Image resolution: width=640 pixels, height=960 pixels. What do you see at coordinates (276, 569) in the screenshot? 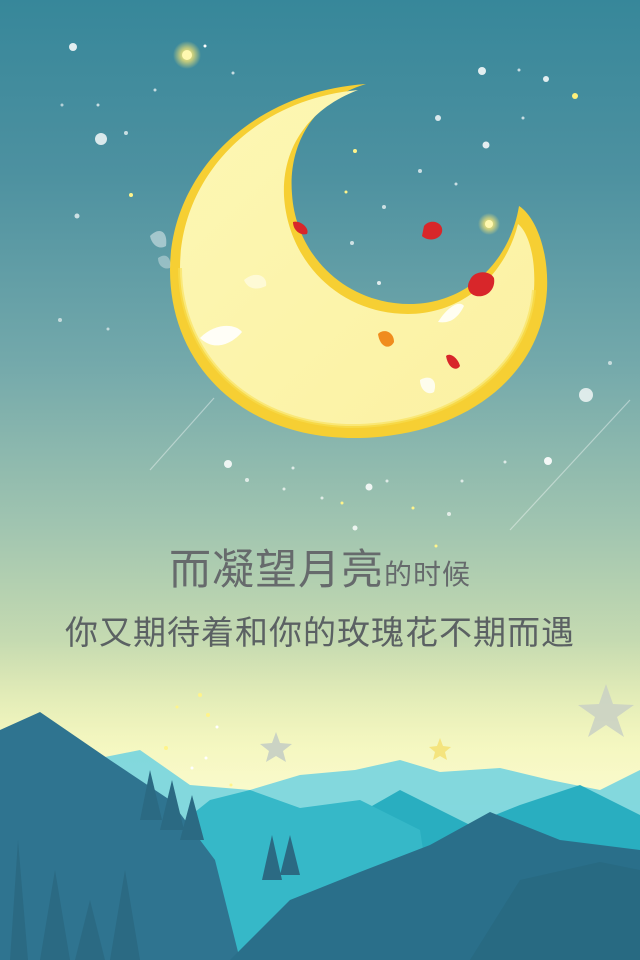
I see `slogan-line-1-large: 而凝望月亮` at bounding box center [276, 569].